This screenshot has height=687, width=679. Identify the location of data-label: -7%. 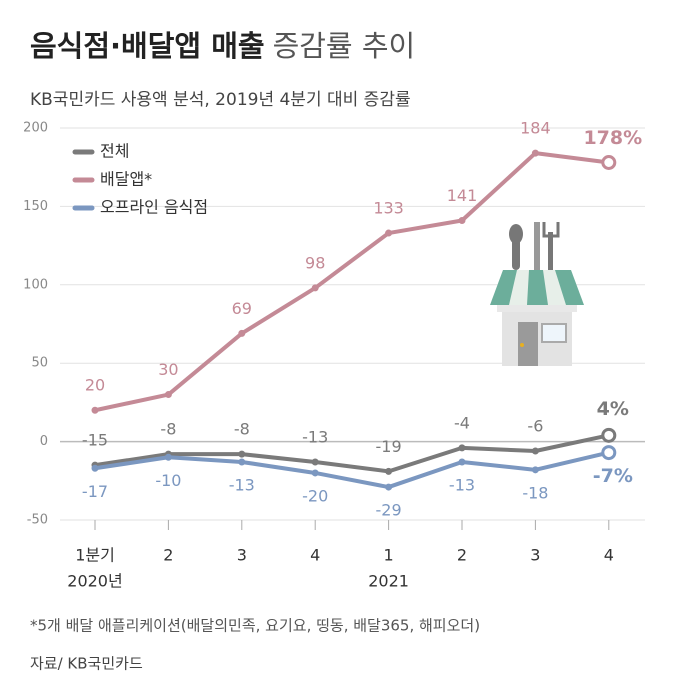
(613, 476).